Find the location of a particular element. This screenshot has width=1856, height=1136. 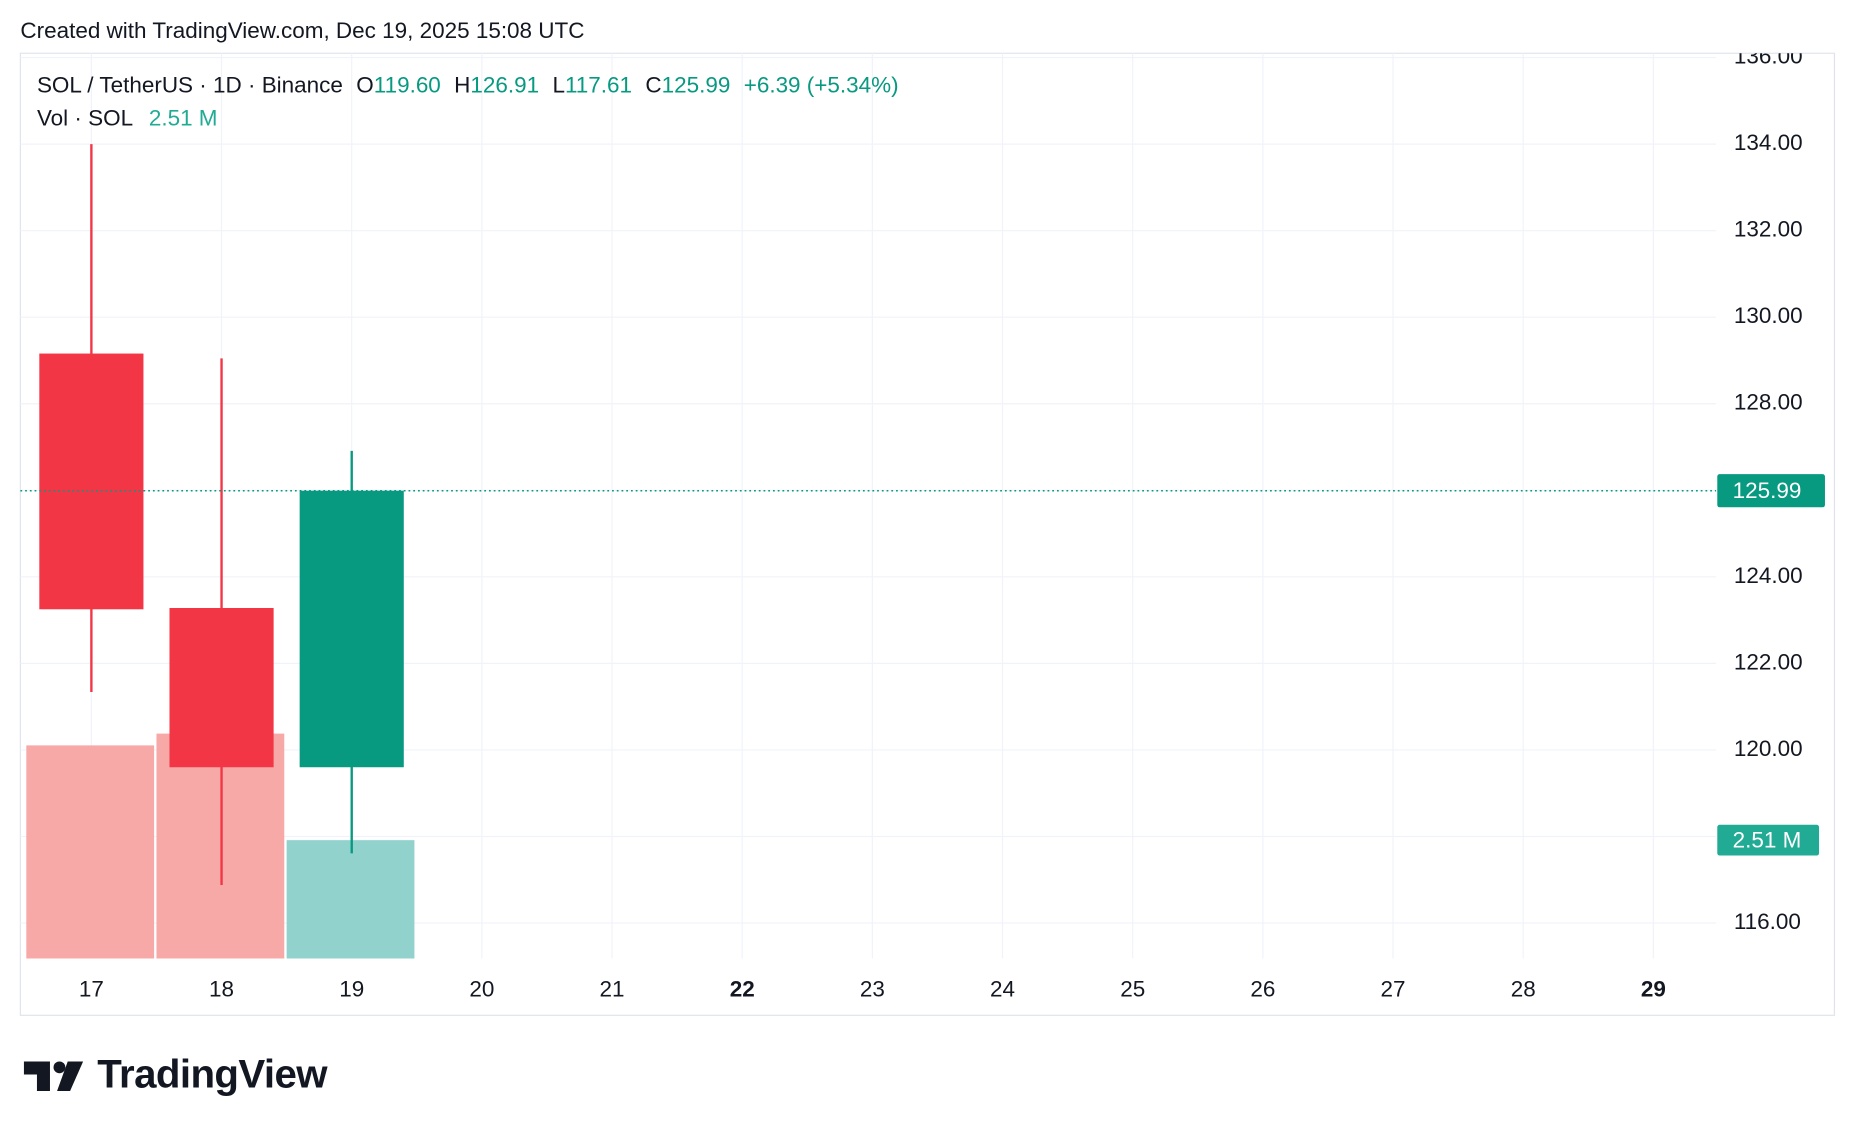

last-price-tag is located at coordinates (1771, 491).